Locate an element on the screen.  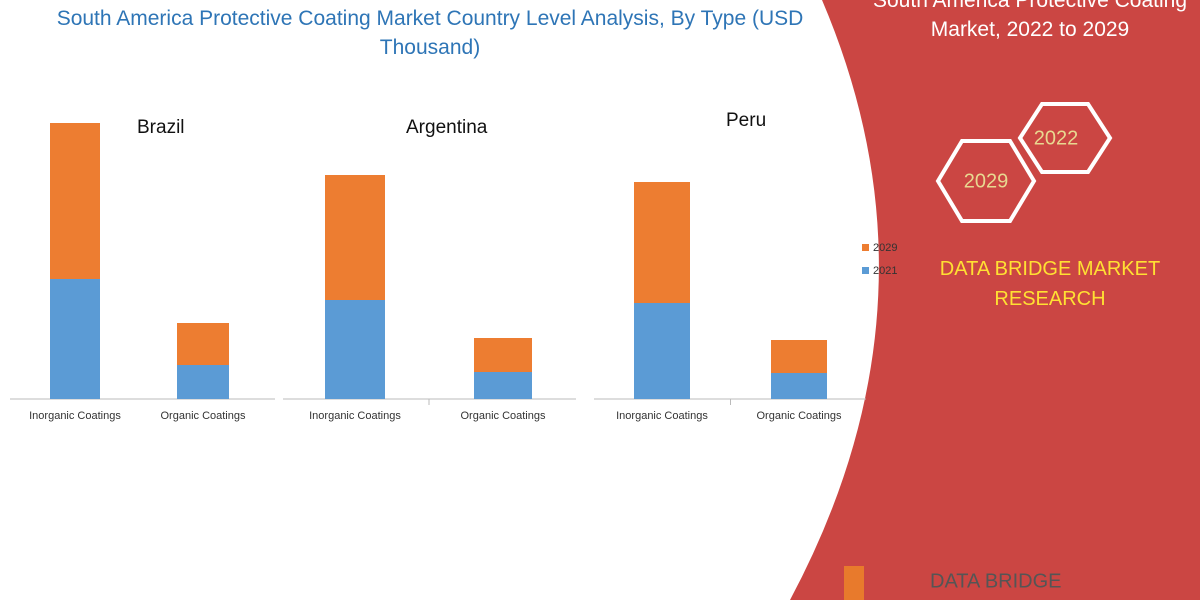
legend-label: 2021 is located at coordinates (885, 271).